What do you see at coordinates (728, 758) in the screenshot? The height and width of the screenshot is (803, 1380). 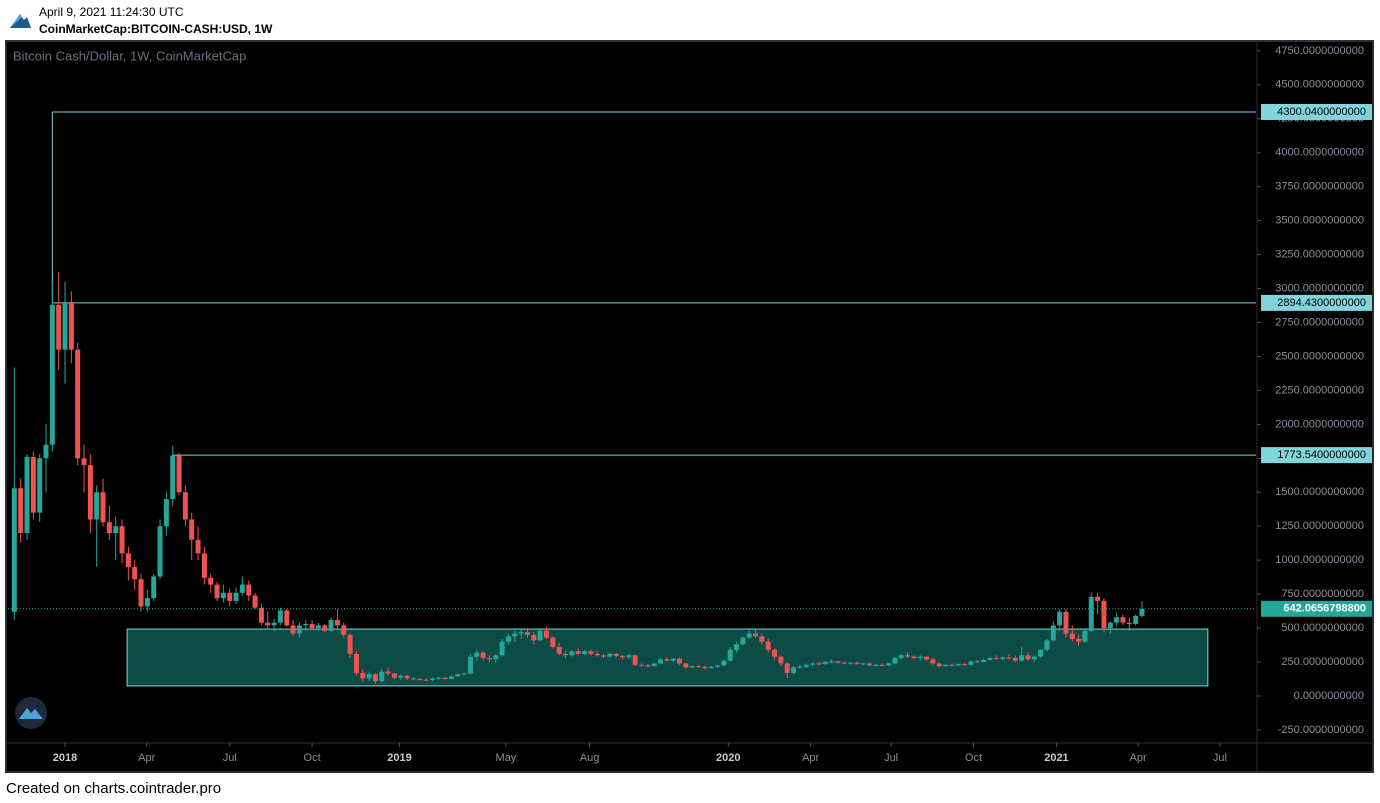 I see `x-tick-label: 2020` at bounding box center [728, 758].